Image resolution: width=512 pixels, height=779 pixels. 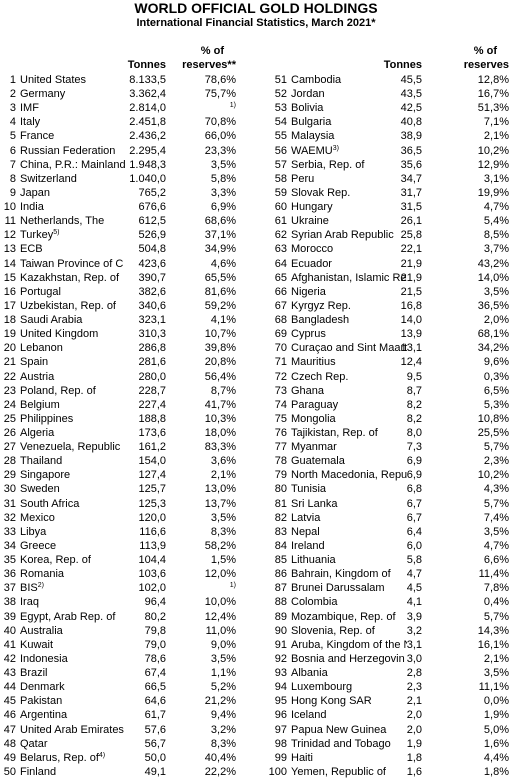 I want to click on header-tonnes: Tonnes, so click(x=402, y=65).